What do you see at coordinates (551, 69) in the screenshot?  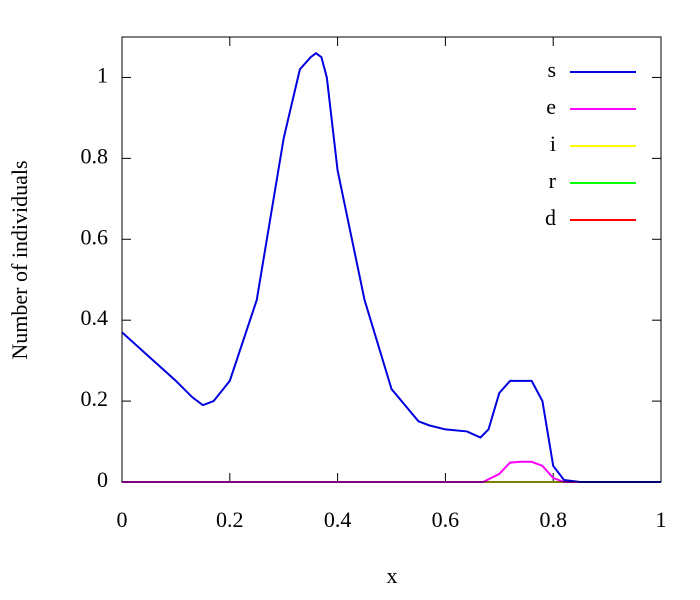 I see `legend-label: s` at bounding box center [551, 69].